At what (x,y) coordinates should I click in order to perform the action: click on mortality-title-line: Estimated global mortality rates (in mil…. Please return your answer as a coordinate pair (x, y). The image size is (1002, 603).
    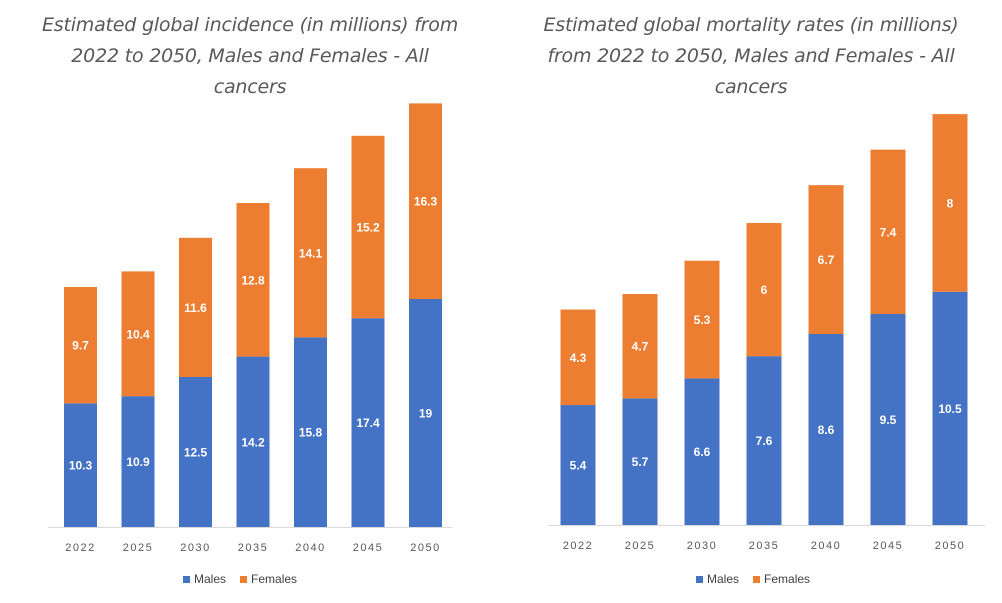
    Looking at the image, I should click on (751, 25).